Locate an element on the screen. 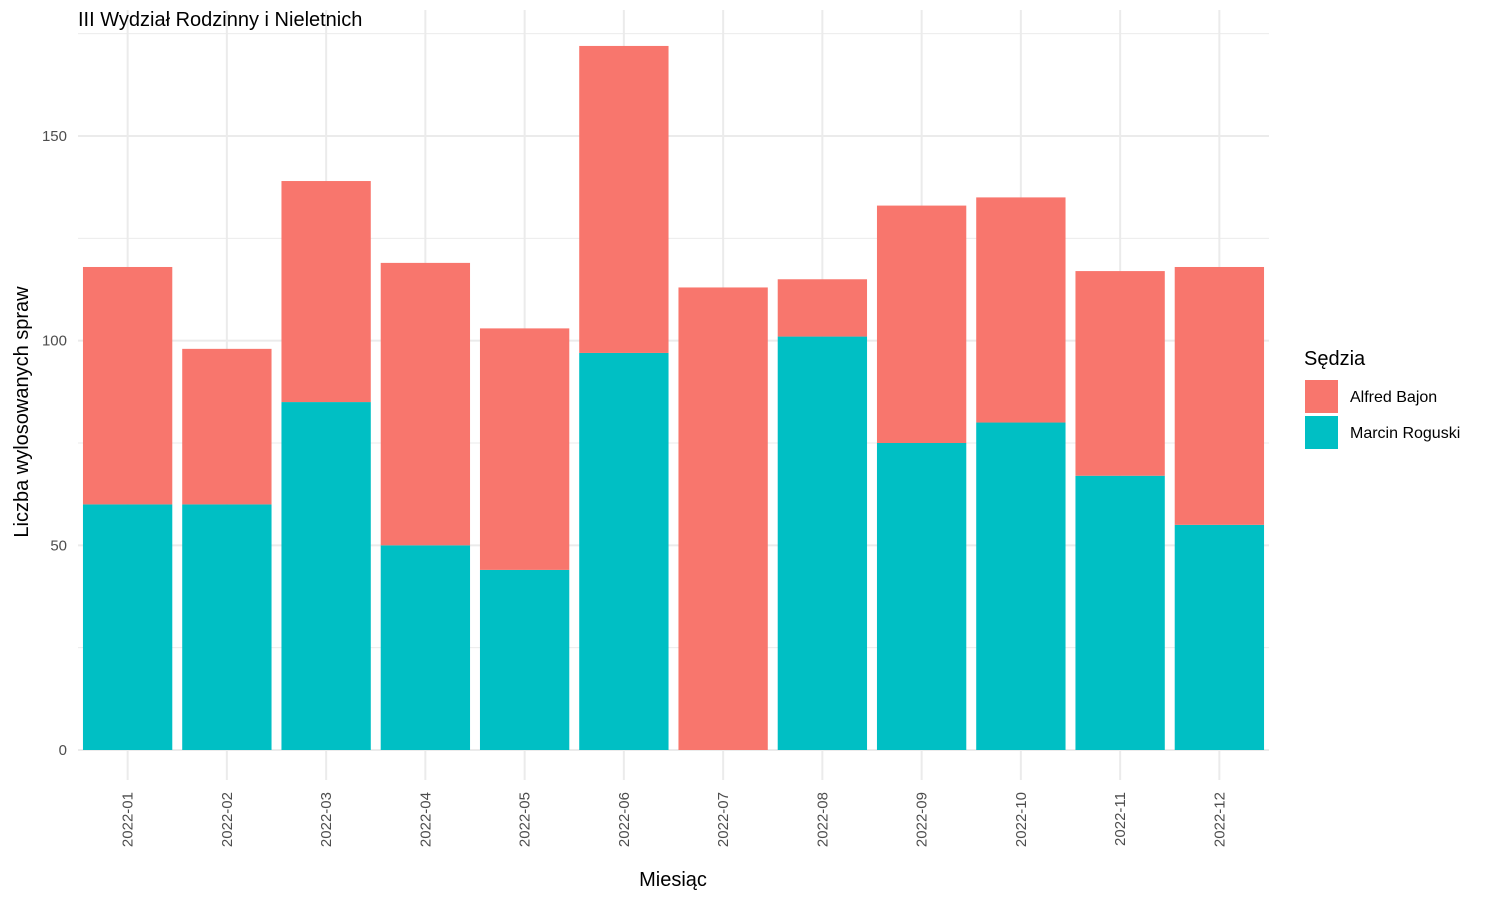  x-tick-label: 2022-10 is located at coordinates (1021, 819).